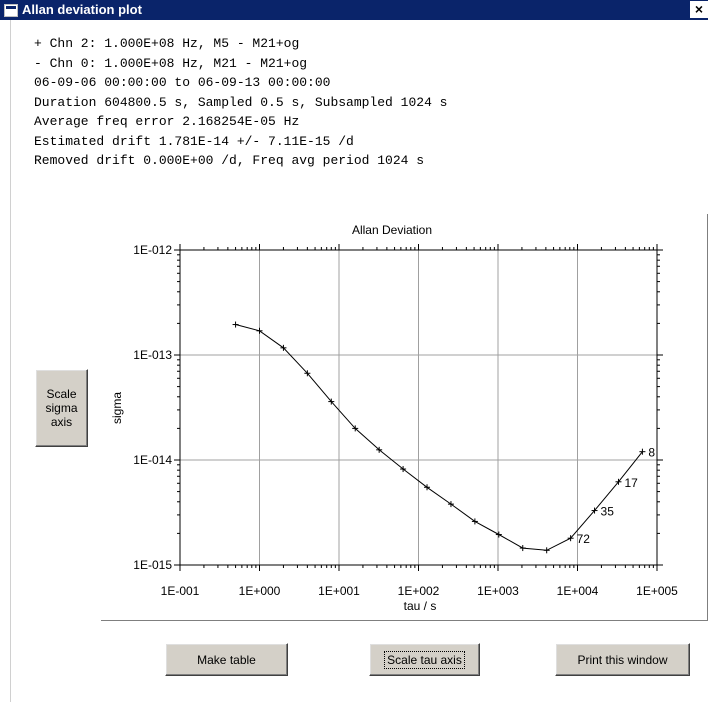  What do you see at coordinates (152, 355) in the screenshot?
I see `y-tick-label: 1E-013` at bounding box center [152, 355].